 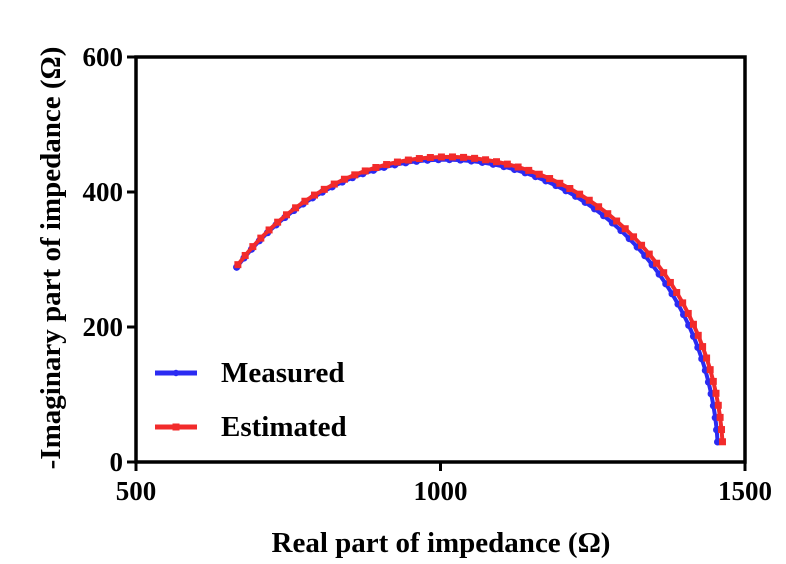 I want to click on legend-item-estimated: Estimated, so click(x=251, y=427).